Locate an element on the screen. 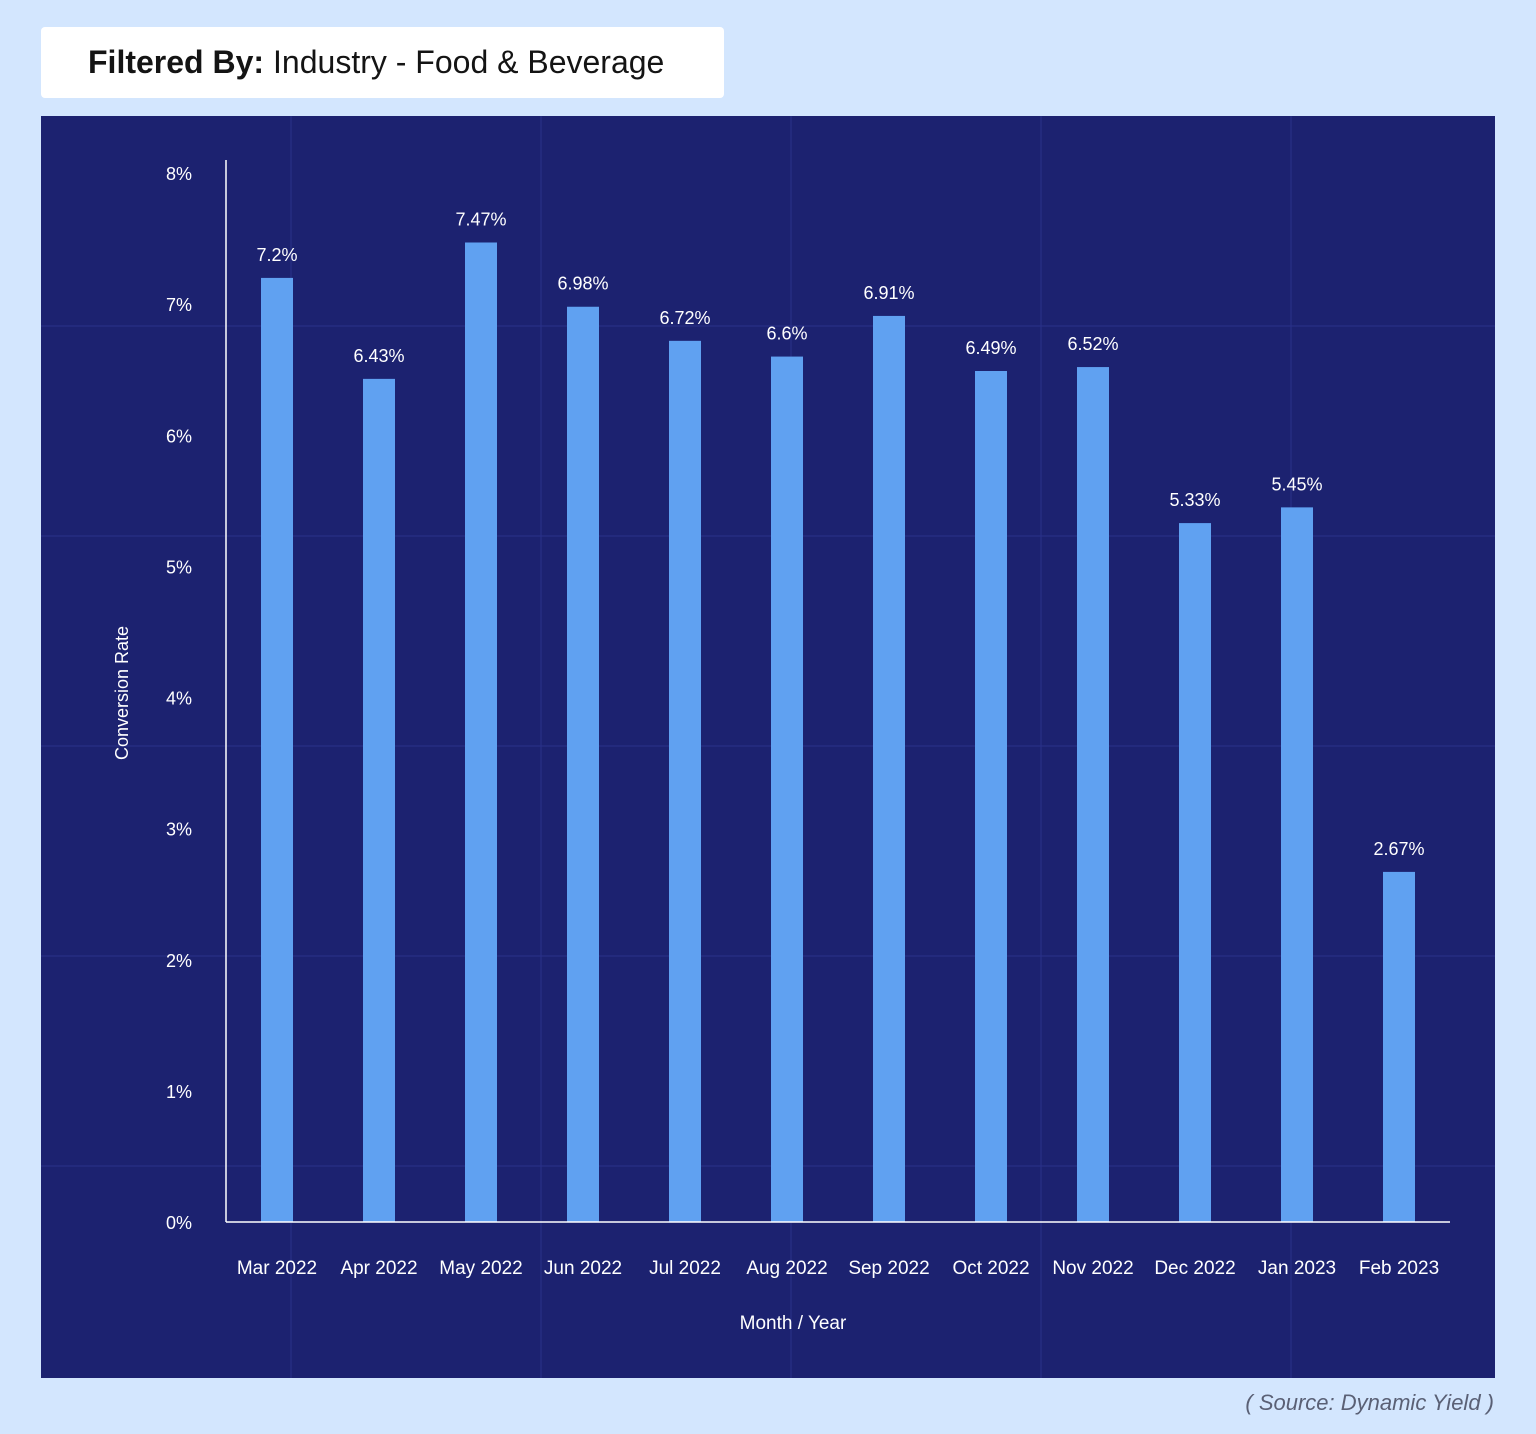 The height and width of the screenshot is (1434, 1536). data-label: 6.91% is located at coordinates (888, 293).